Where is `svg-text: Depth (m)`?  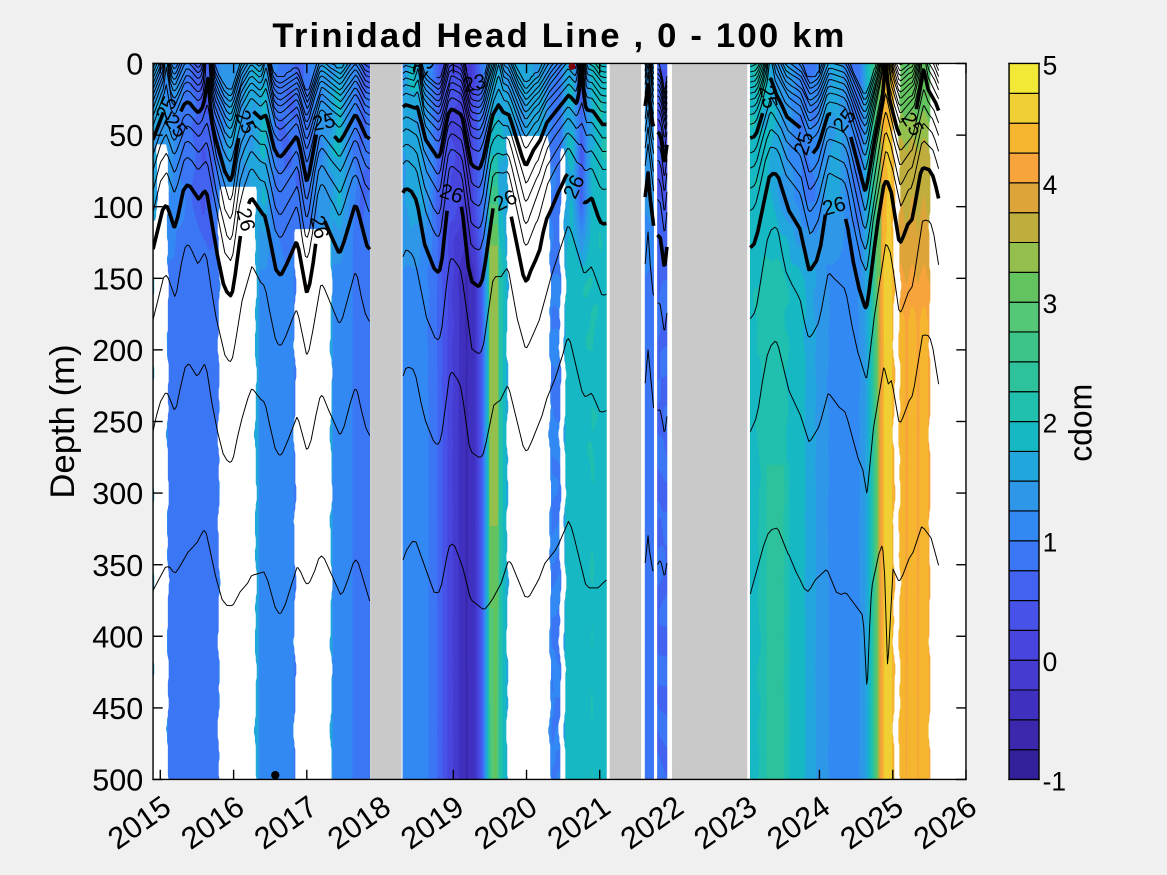 svg-text: Depth (m) is located at coordinates (63, 421).